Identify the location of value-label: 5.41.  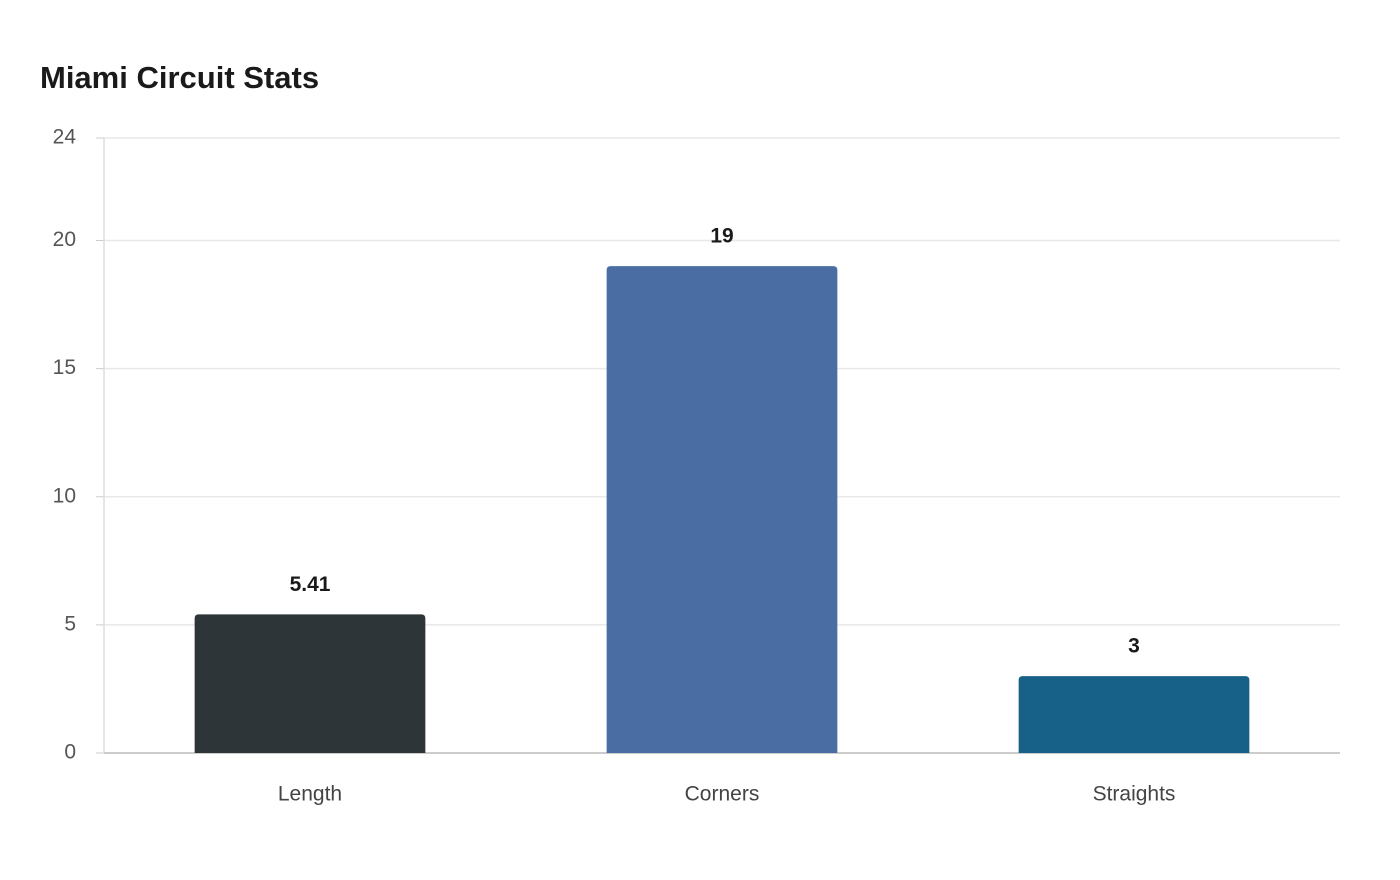
(310, 584).